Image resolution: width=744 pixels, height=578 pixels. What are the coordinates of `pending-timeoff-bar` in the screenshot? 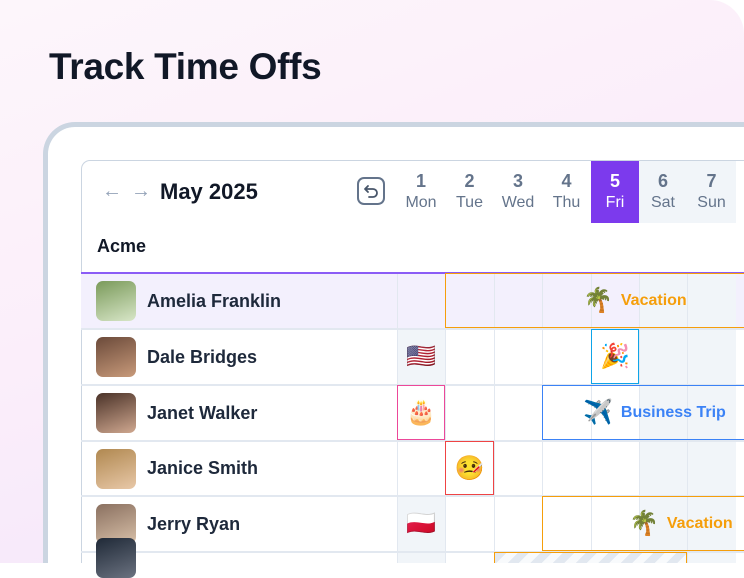 It's located at (590, 557).